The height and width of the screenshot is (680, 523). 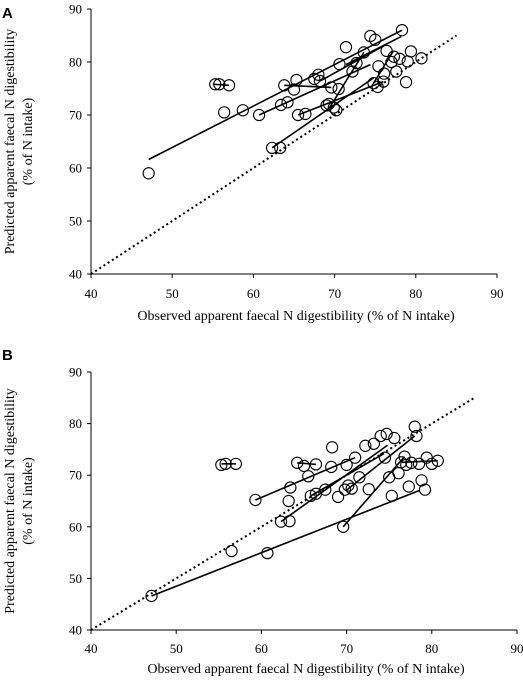 What do you see at coordinates (75, 9) in the screenshot?
I see `y-tick-label: 90` at bounding box center [75, 9].